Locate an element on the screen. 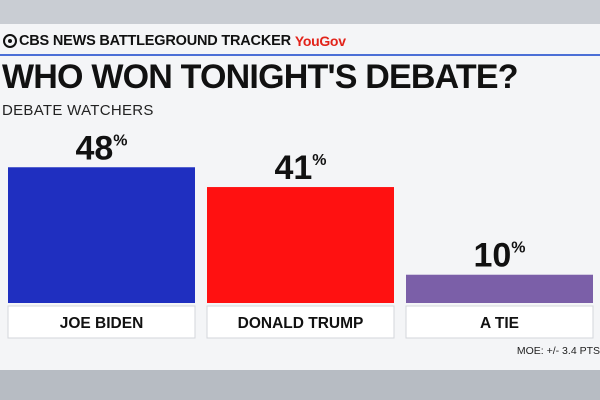  cbs-eye-icon is located at coordinates (10, 41).